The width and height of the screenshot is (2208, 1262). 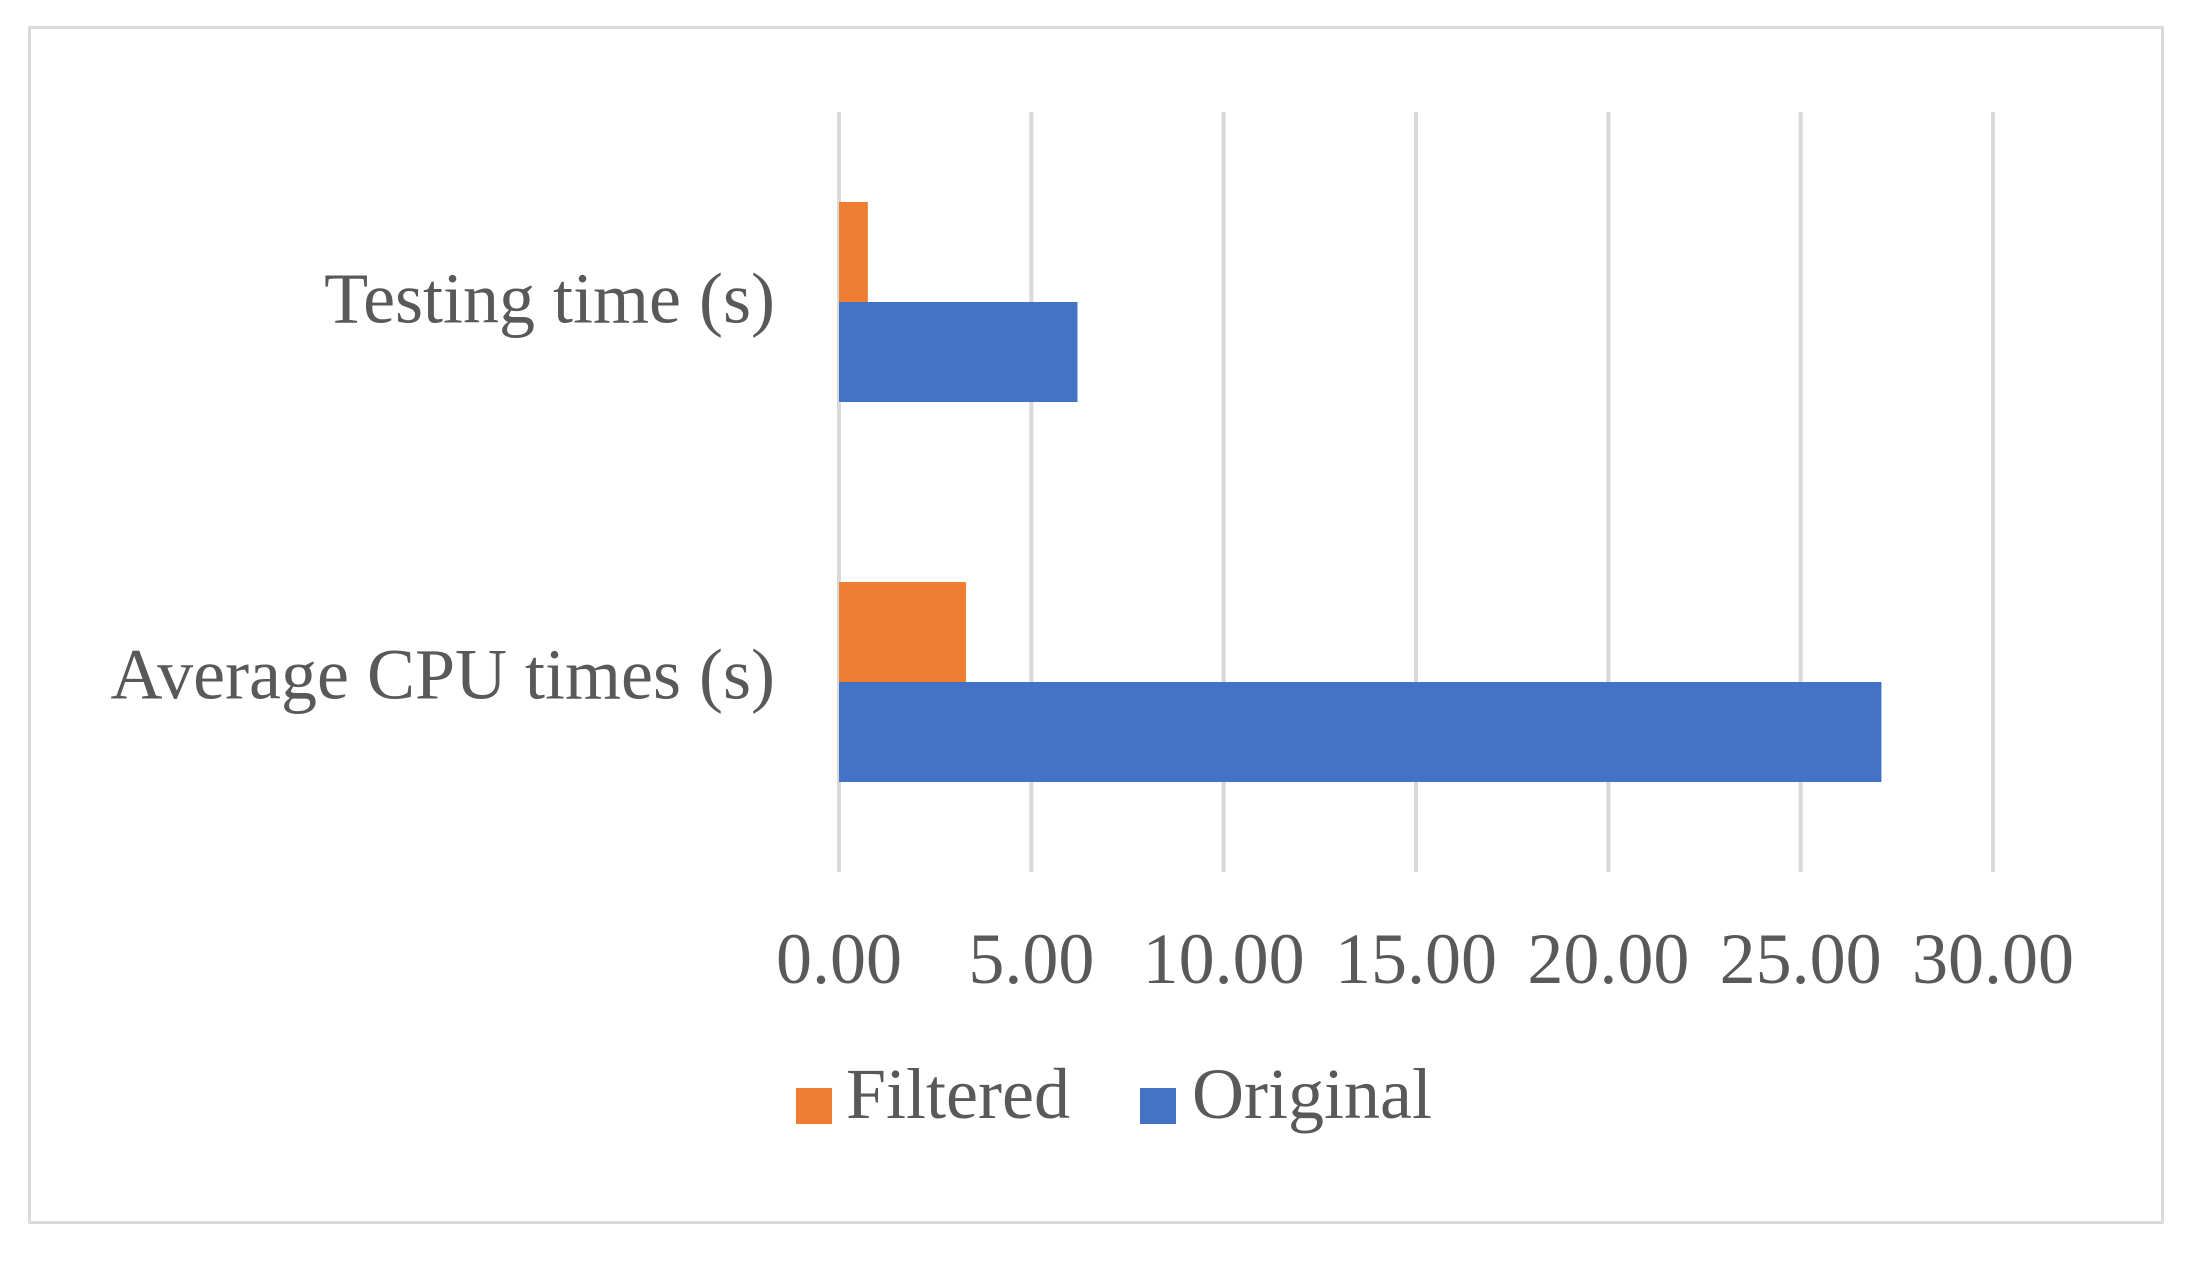 What do you see at coordinates (814, 1106) in the screenshot?
I see `legend-swatch-filtered` at bounding box center [814, 1106].